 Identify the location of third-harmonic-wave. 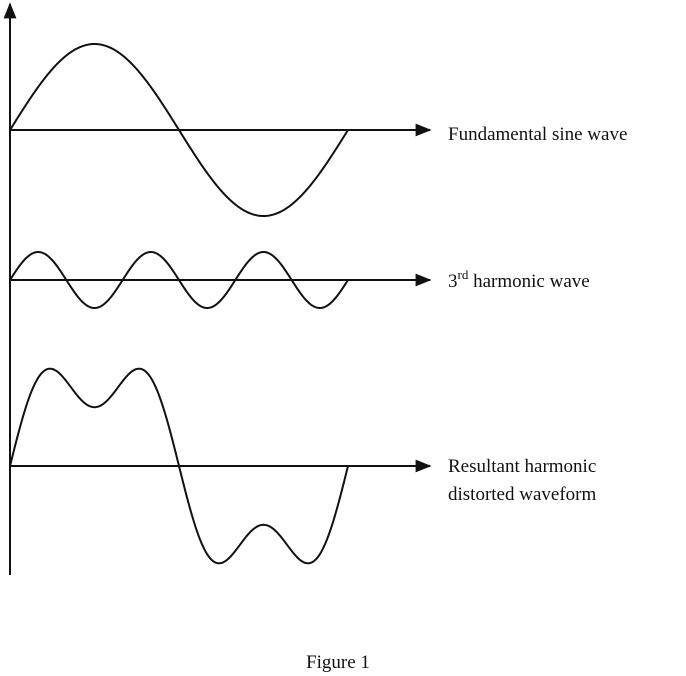
(179, 280).